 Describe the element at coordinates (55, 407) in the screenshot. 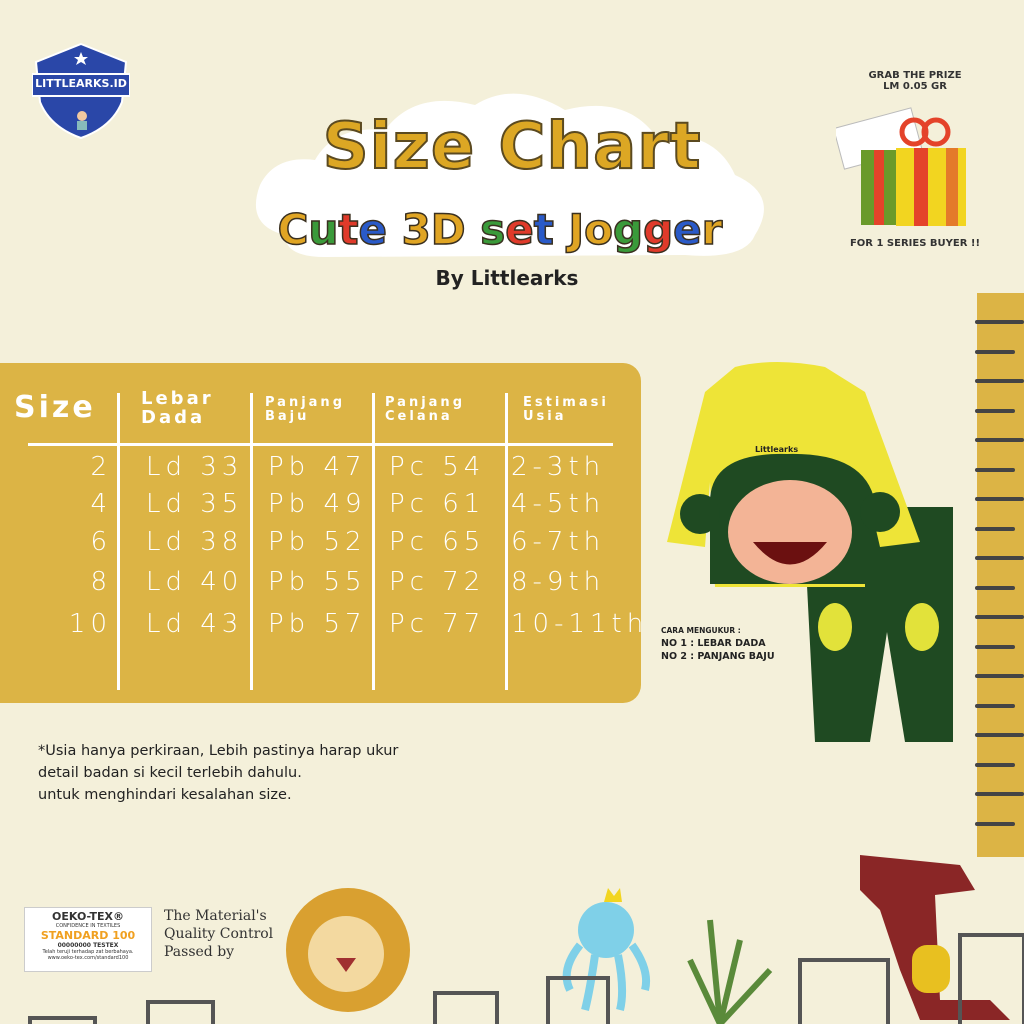

I see `header-size: Size` at that location.